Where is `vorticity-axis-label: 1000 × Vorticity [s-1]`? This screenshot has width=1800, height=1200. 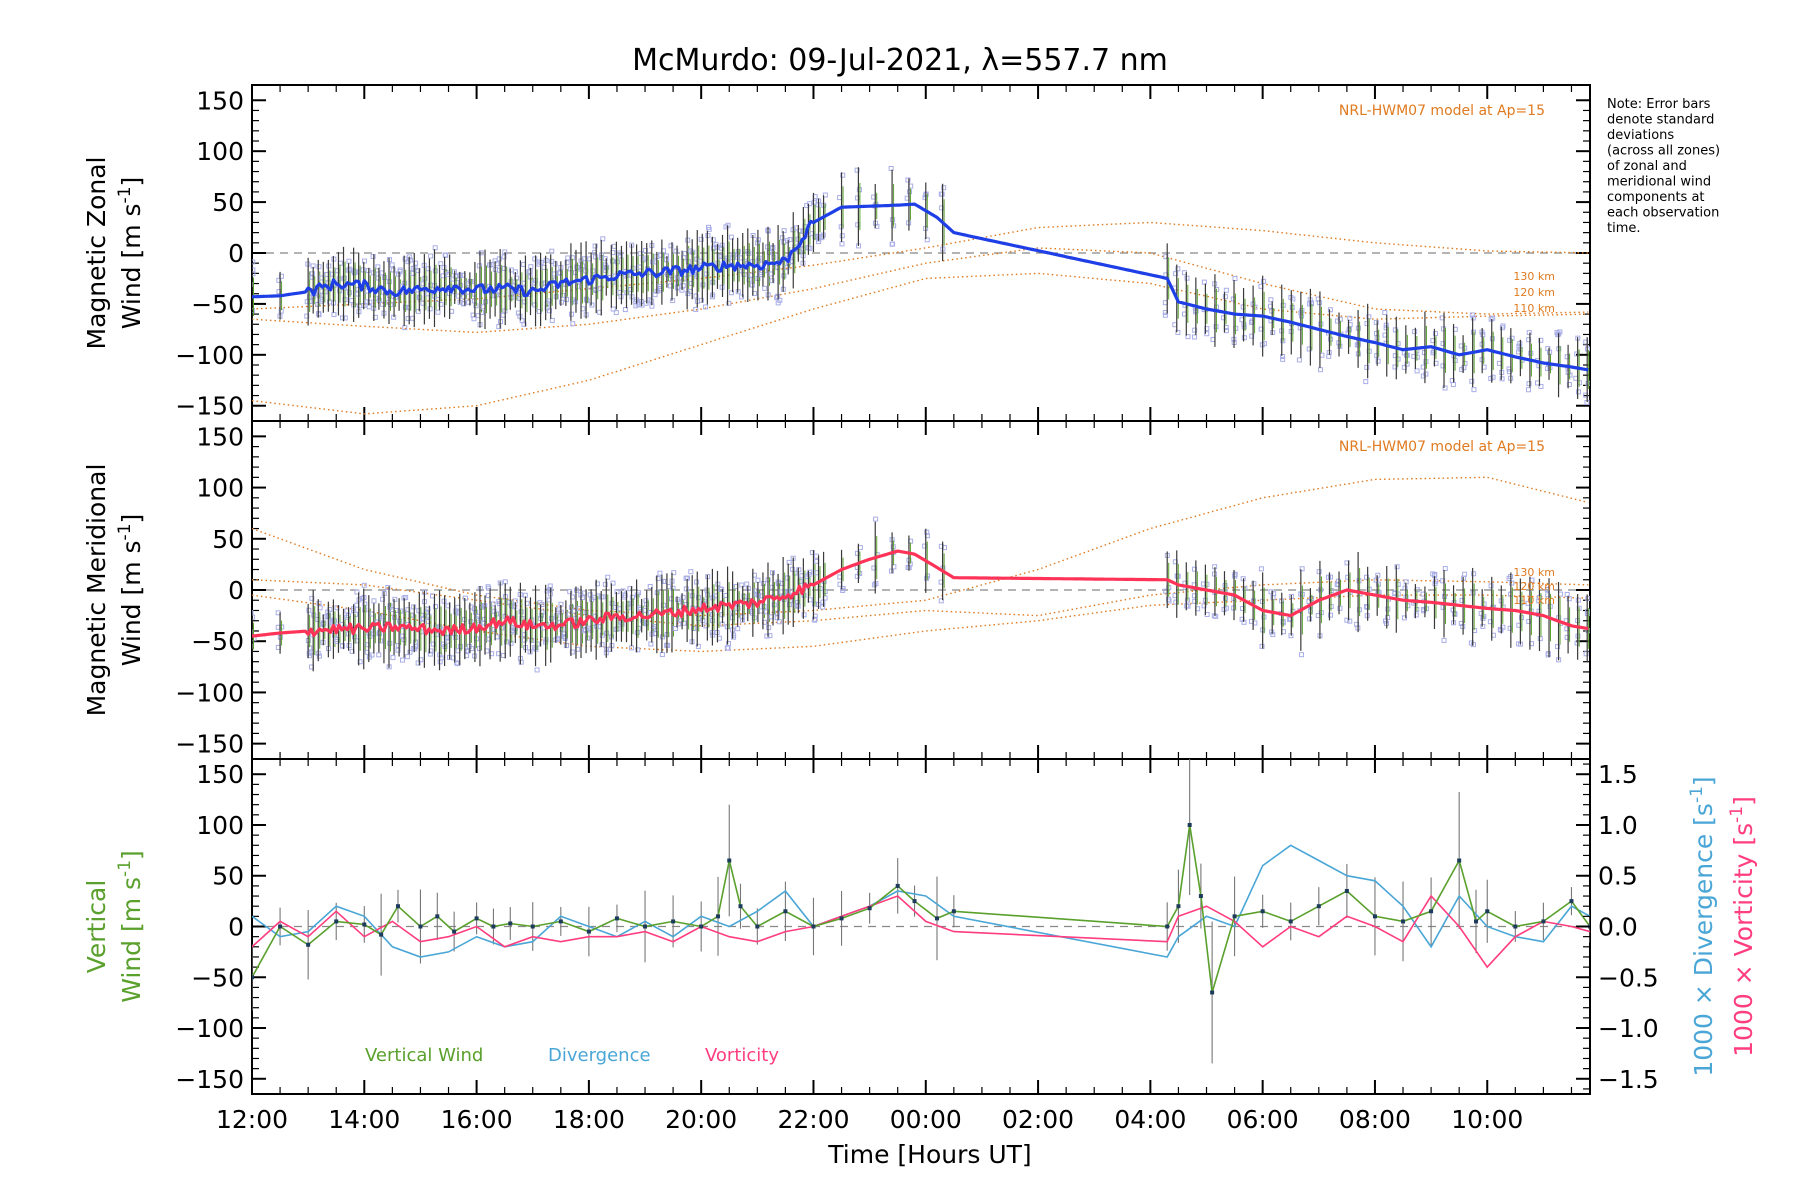 vorticity-axis-label: 1000 × Vorticity [s-1] is located at coordinates (1742, 926).